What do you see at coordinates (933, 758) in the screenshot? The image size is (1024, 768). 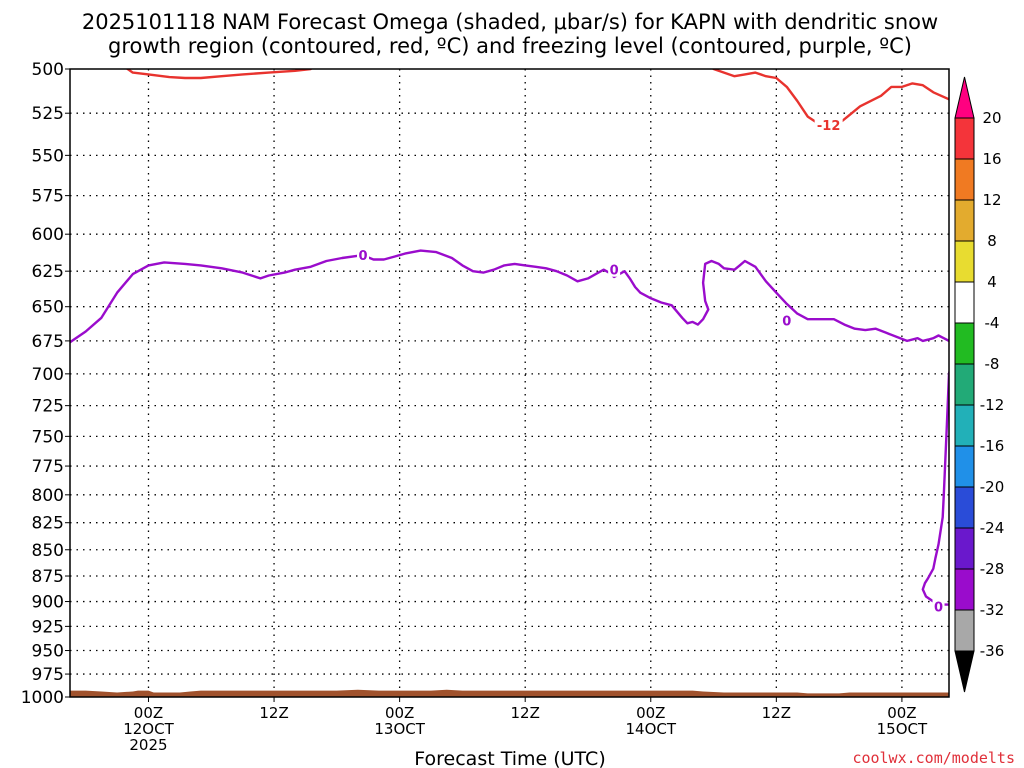 I see `credit-link: coolwx.com/modelts` at bounding box center [933, 758].